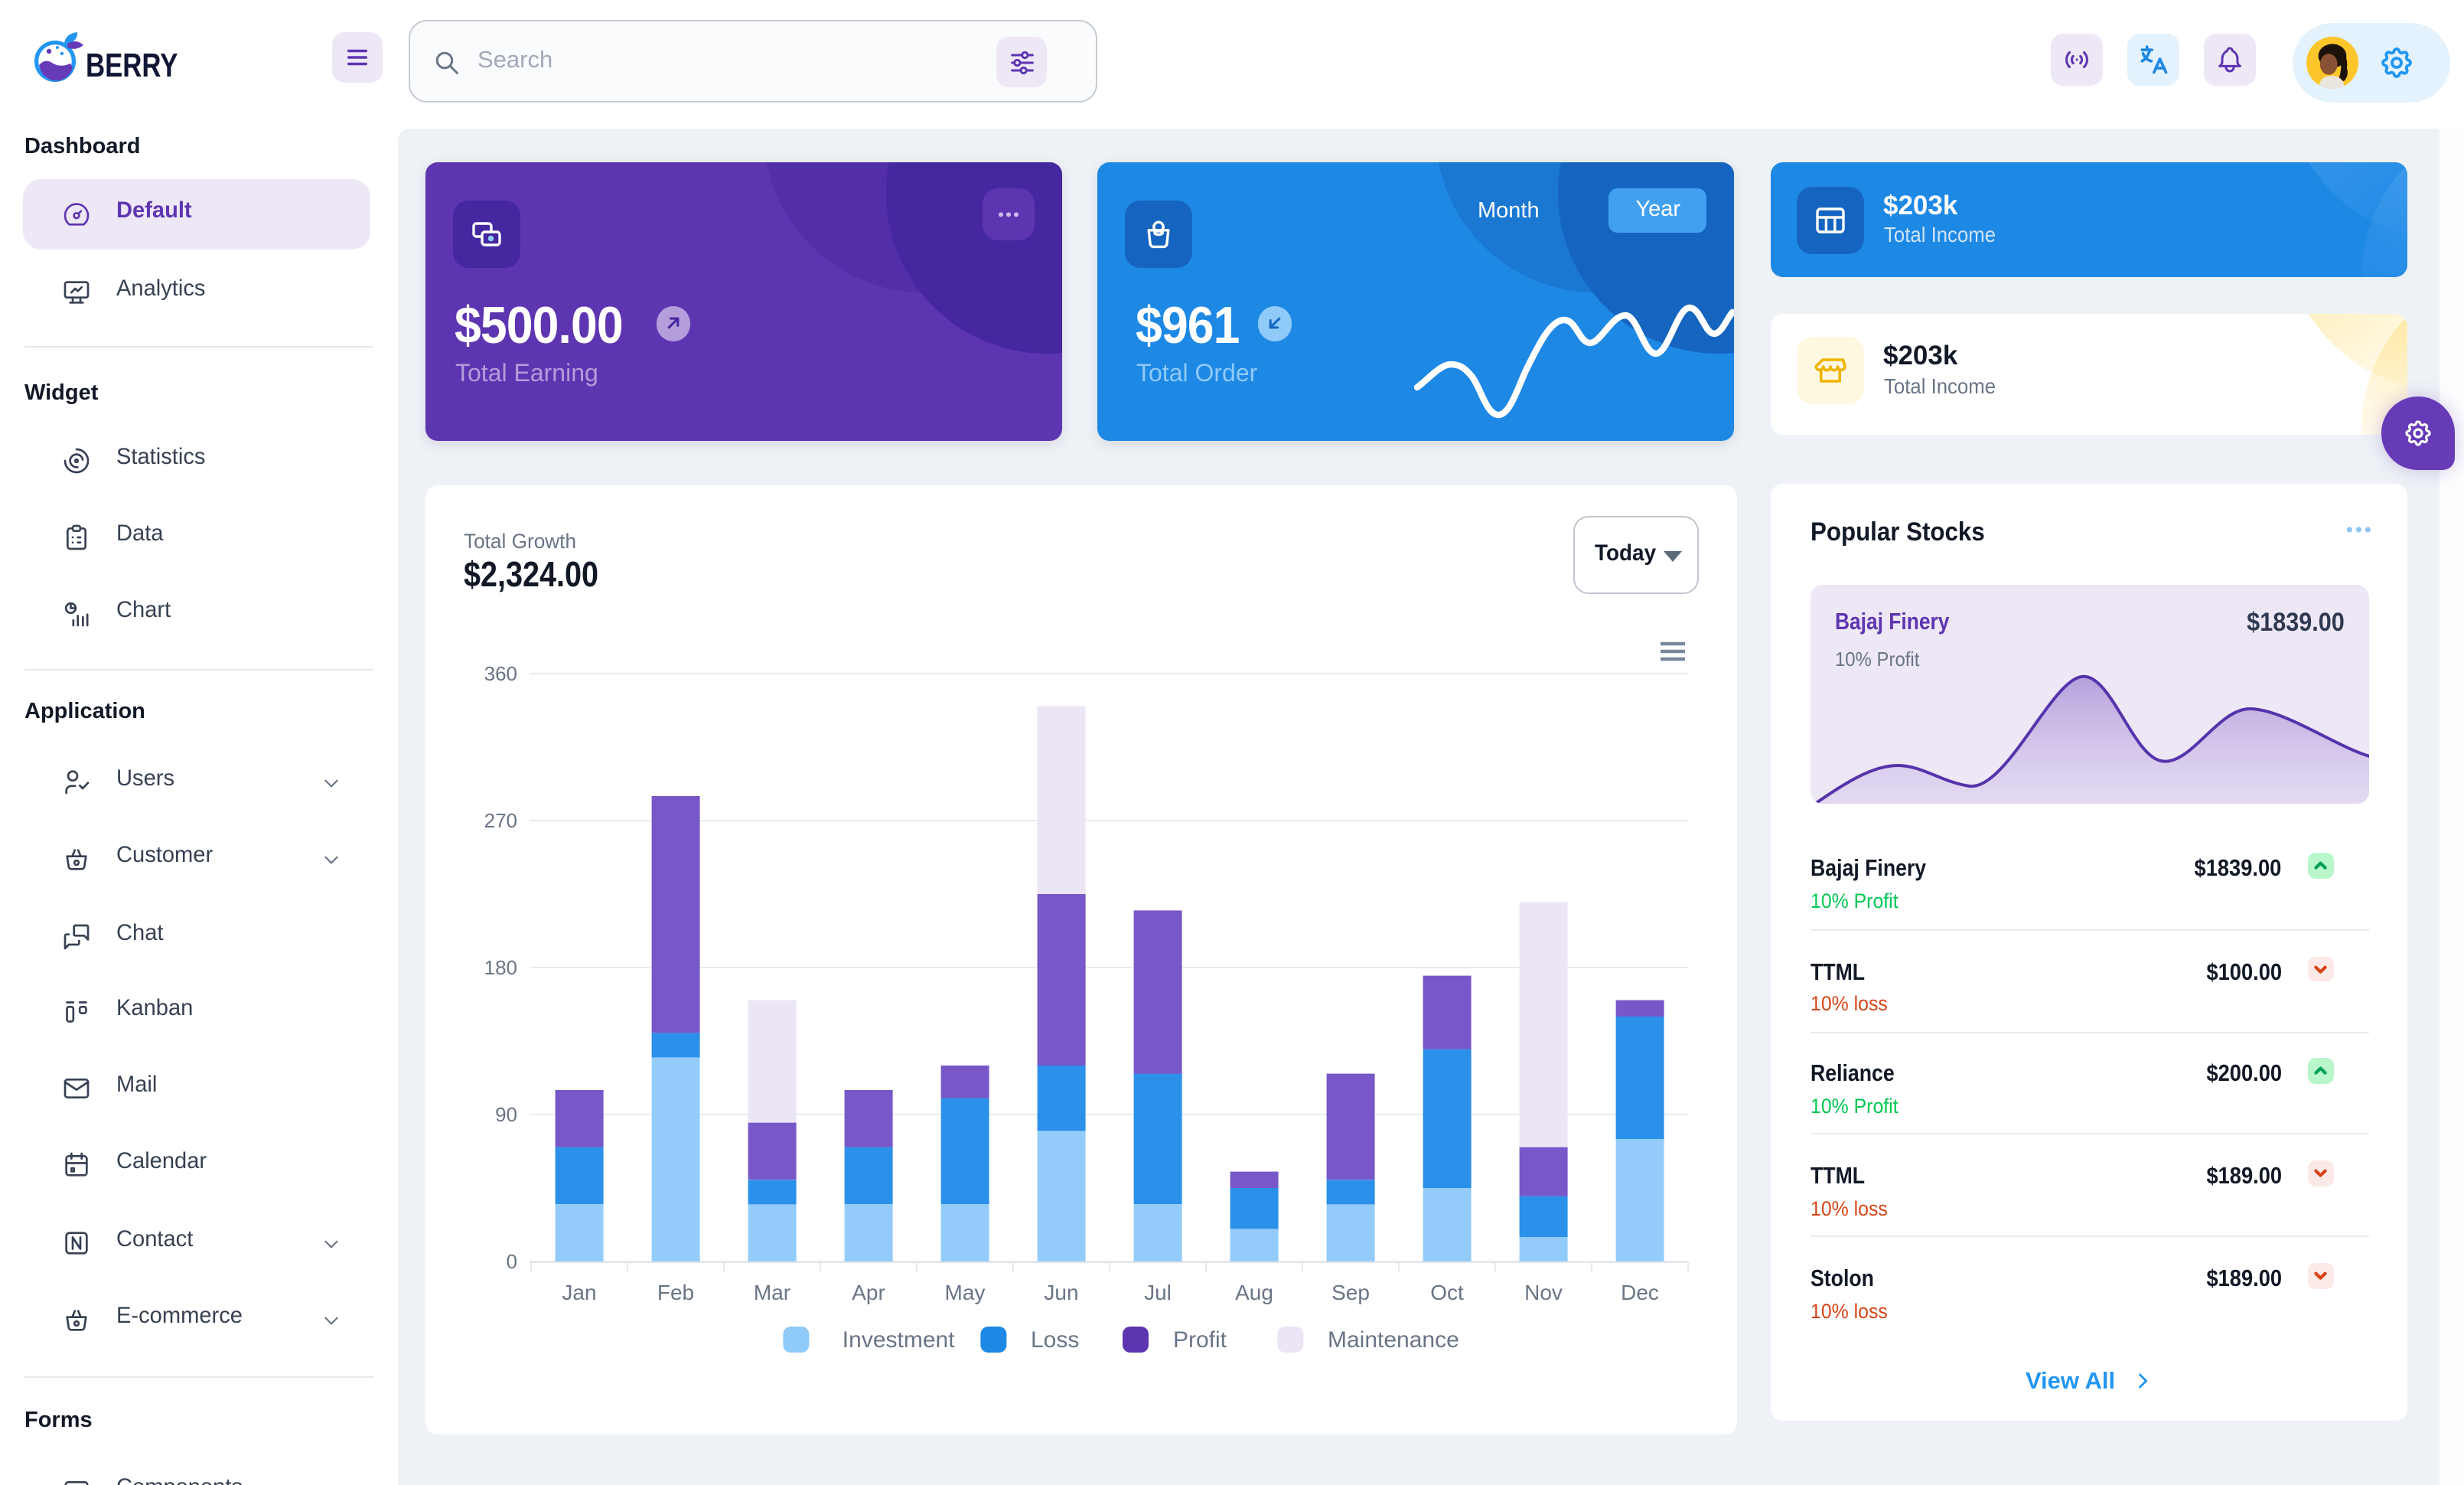 The image size is (2464, 1485). I want to click on svg-text: Maintenance, so click(1394, 1340).